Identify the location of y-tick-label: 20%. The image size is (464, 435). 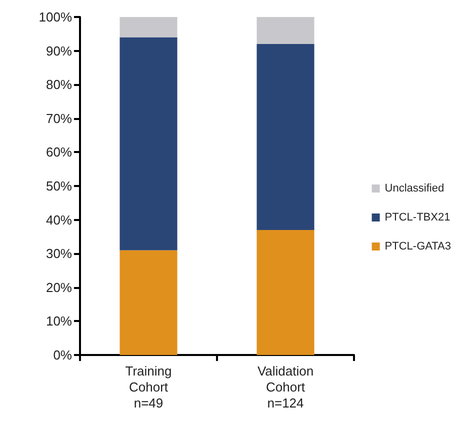
(59, 287).